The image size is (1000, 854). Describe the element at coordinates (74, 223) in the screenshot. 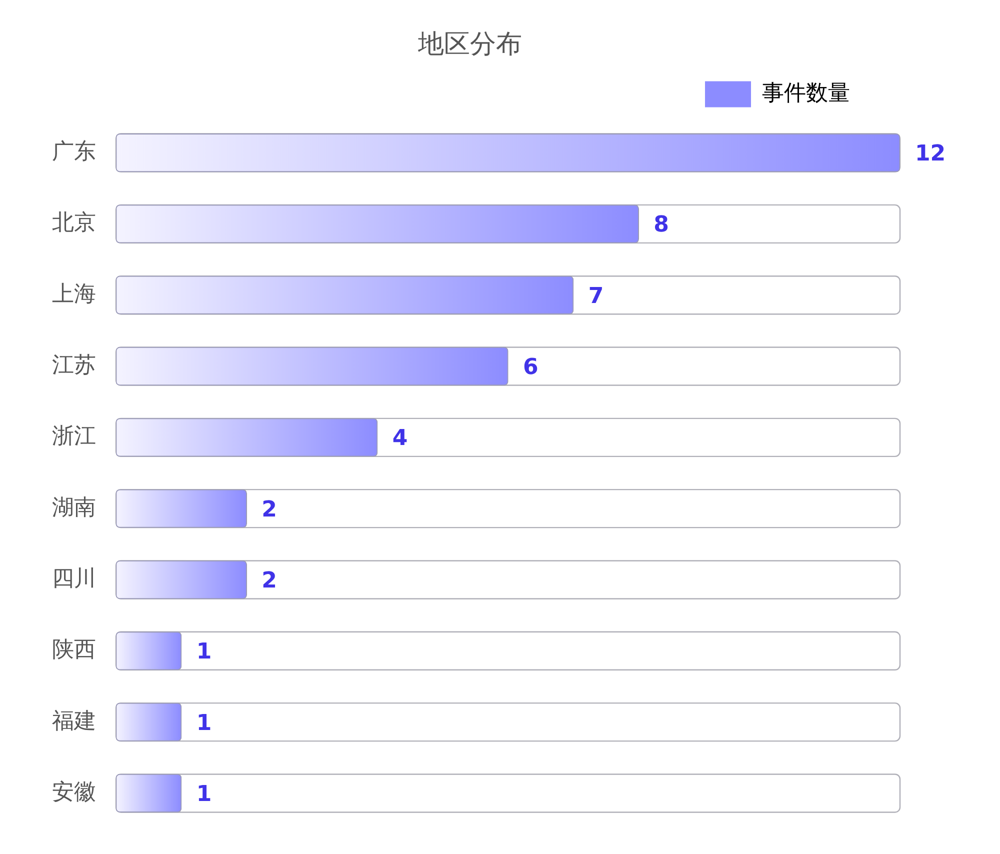

I see `y-tick-label: 北京` at that location.